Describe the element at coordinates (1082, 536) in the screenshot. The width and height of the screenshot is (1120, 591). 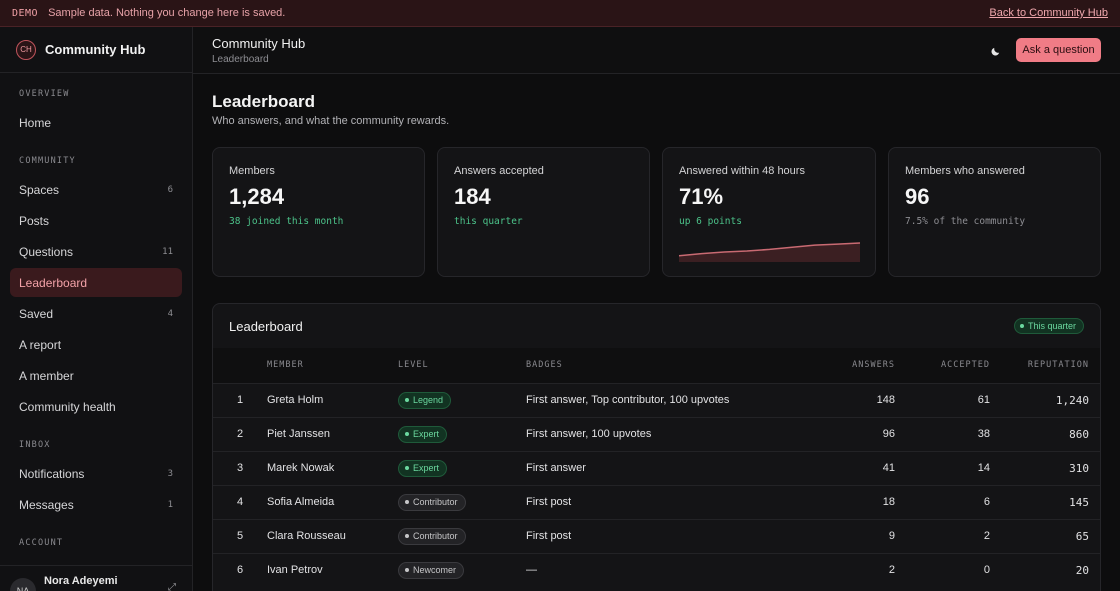
I see `reputation-cell: 65` at that location.